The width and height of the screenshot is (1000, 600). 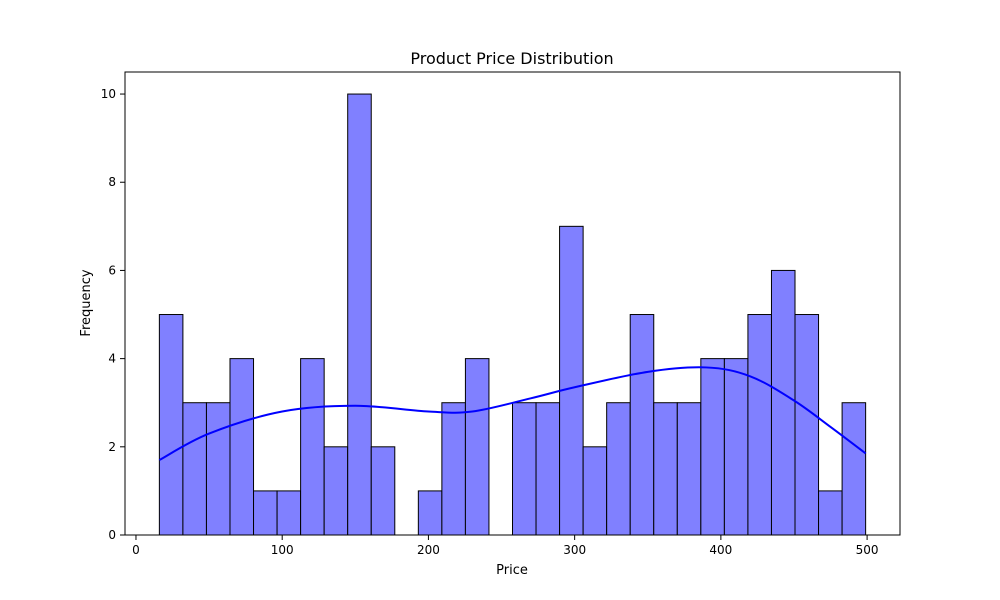 I want to click on x-axis-label: Price, so click(x=512, y=570).